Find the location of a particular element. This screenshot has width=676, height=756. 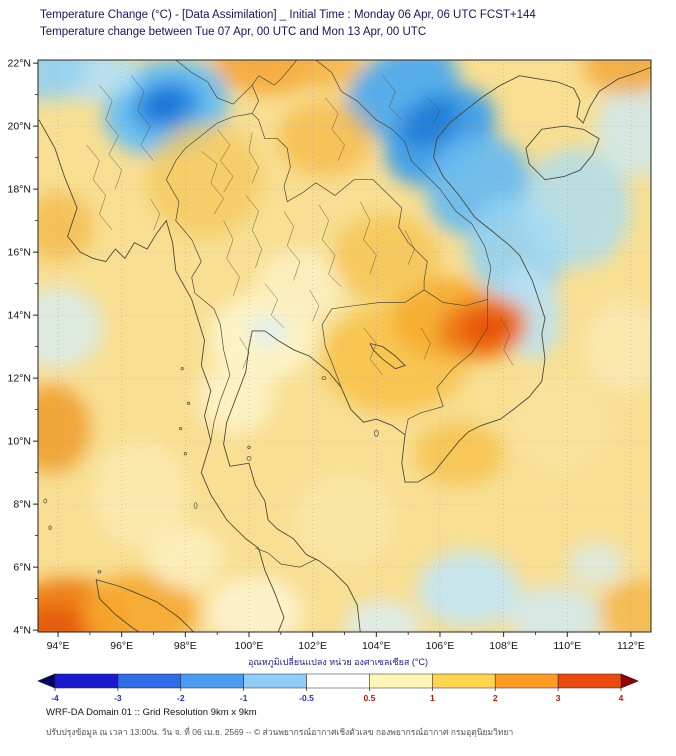

colorbar-tick-label: -0.5 is located at coordinates (306, 698).